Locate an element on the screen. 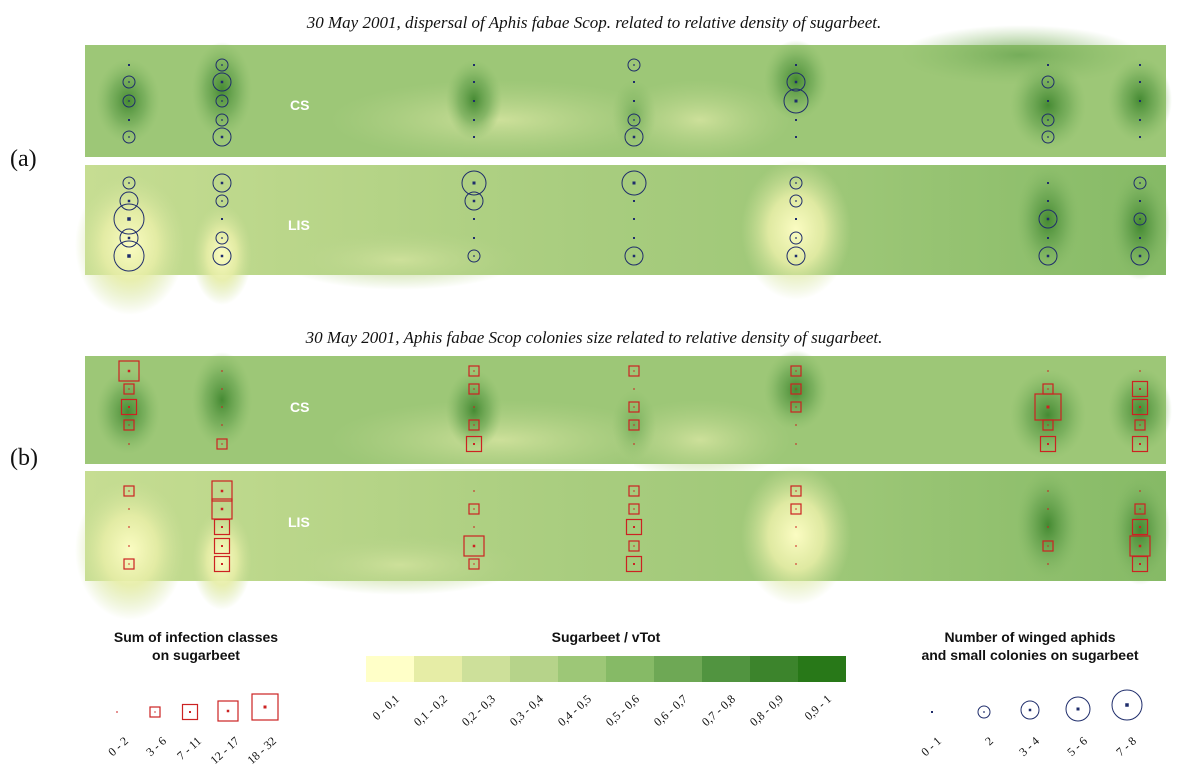 This screenshot has width=1188, height=771. legend-density-label: 0,8 - 0,9 is located at coordinates (766, 710).